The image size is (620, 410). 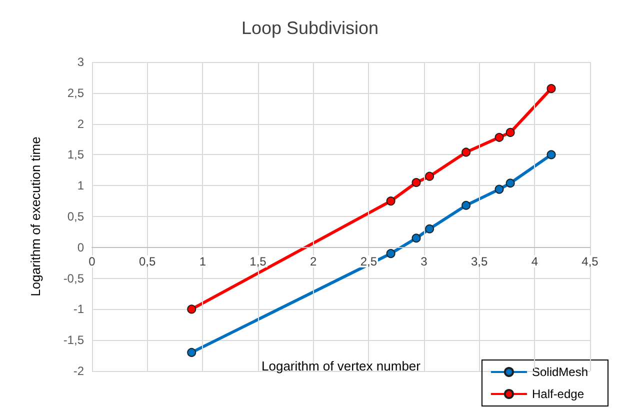 What do you see at coordinates (78, 309) in the screenshot?
I see `y-tick-label: -1` at bounding box center [78, 309].